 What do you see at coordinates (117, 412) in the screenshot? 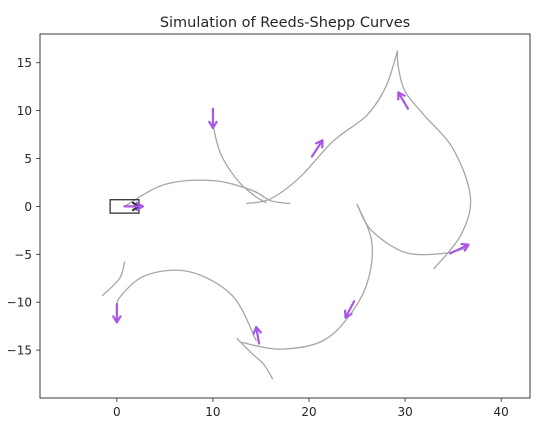
I see `x-tick-label: 0` at bounding box center [117, 412].